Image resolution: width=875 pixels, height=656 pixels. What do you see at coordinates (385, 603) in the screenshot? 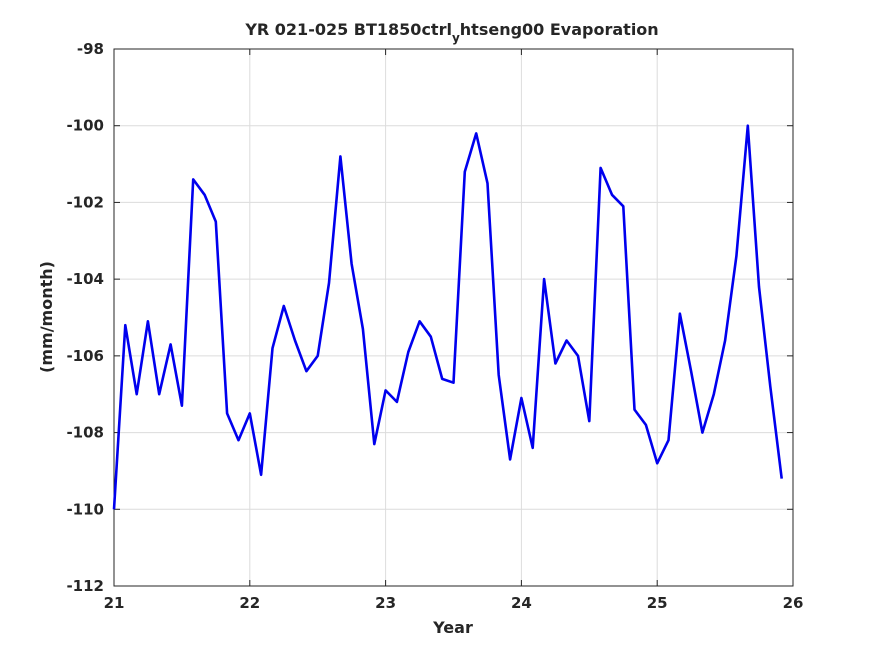
I see `x-tick-label: 23` at bounding box center [385, 603].